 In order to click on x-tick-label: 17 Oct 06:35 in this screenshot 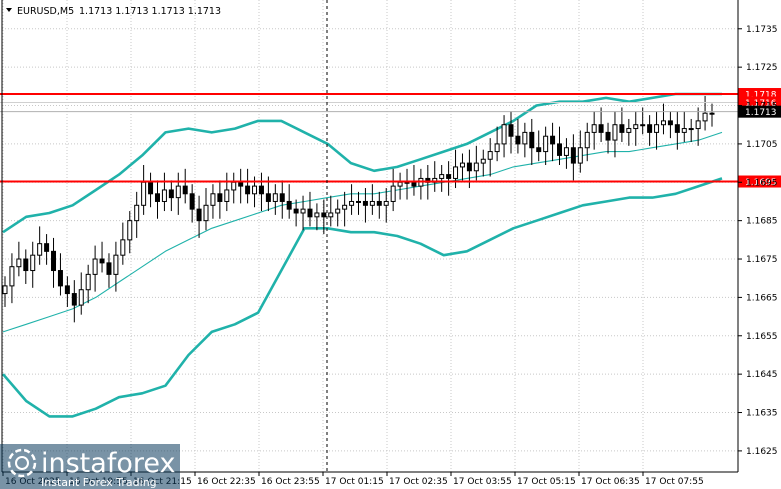, I will do `click(610, 482)`.